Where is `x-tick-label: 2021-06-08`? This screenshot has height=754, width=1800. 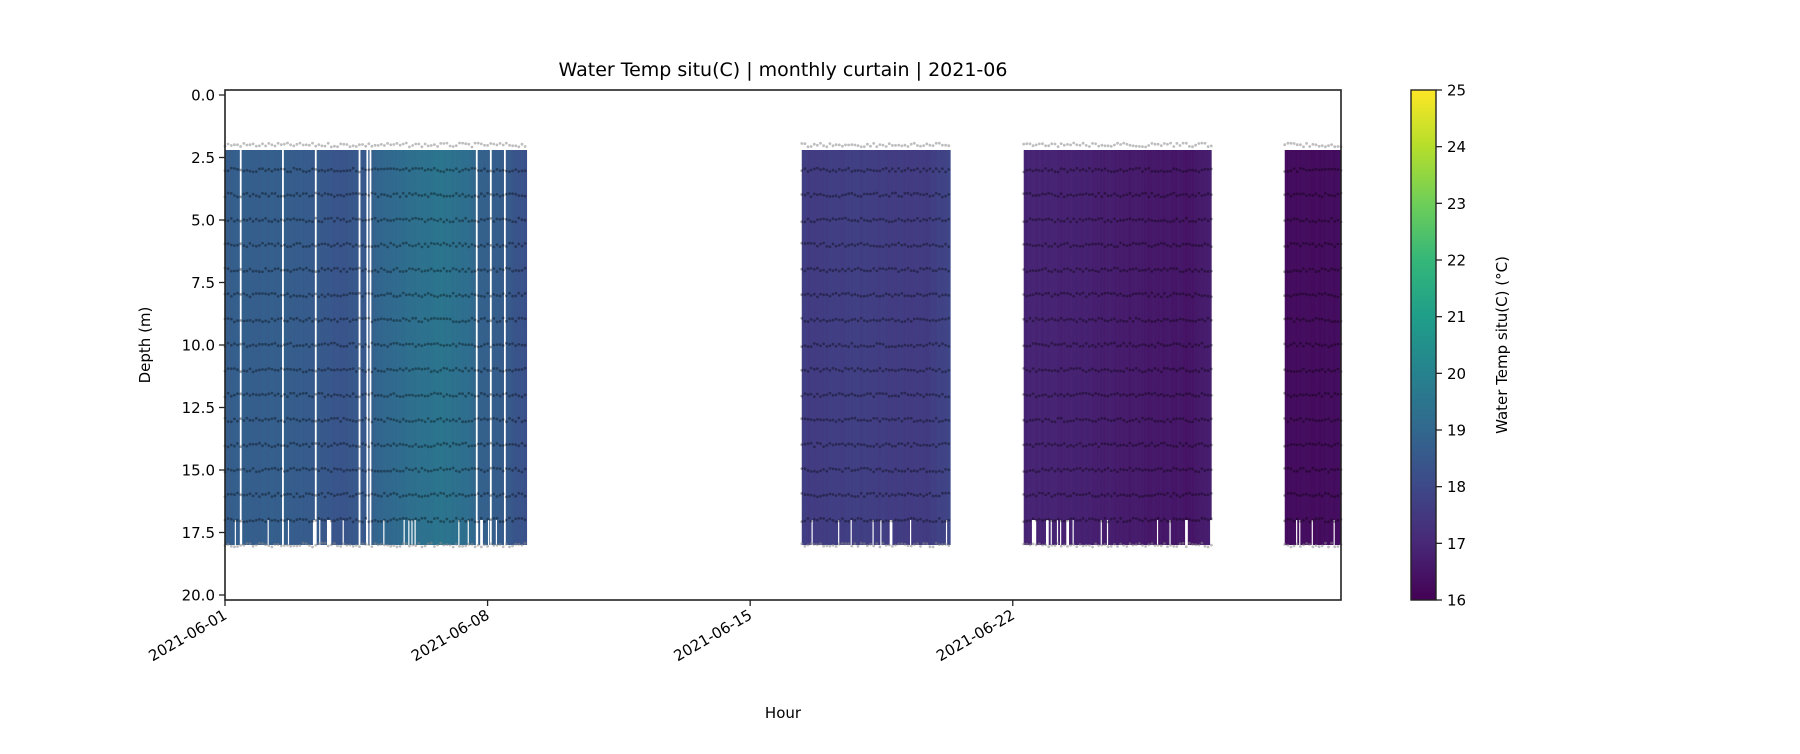 x-tick-label: 2021-06-08 is located at coordinates (450, 635).